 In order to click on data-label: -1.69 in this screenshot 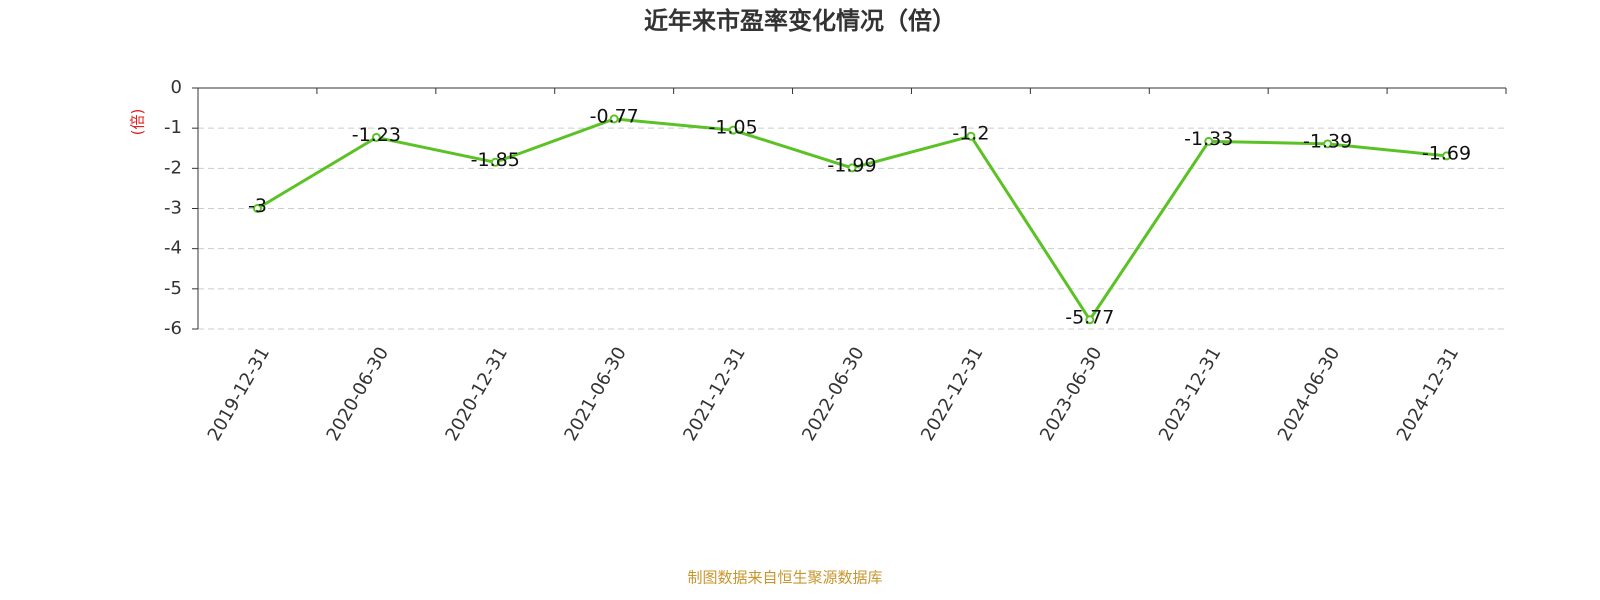, I will do `click(1446, 153)`.